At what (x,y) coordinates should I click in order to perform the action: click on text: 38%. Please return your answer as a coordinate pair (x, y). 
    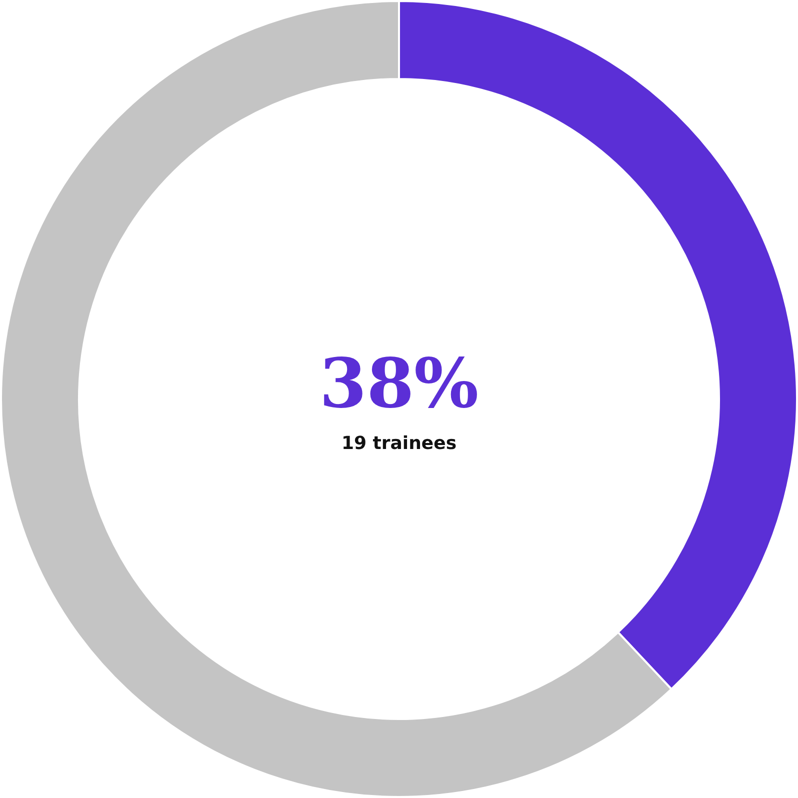
    Looking at the image, I should click on (399, 384).